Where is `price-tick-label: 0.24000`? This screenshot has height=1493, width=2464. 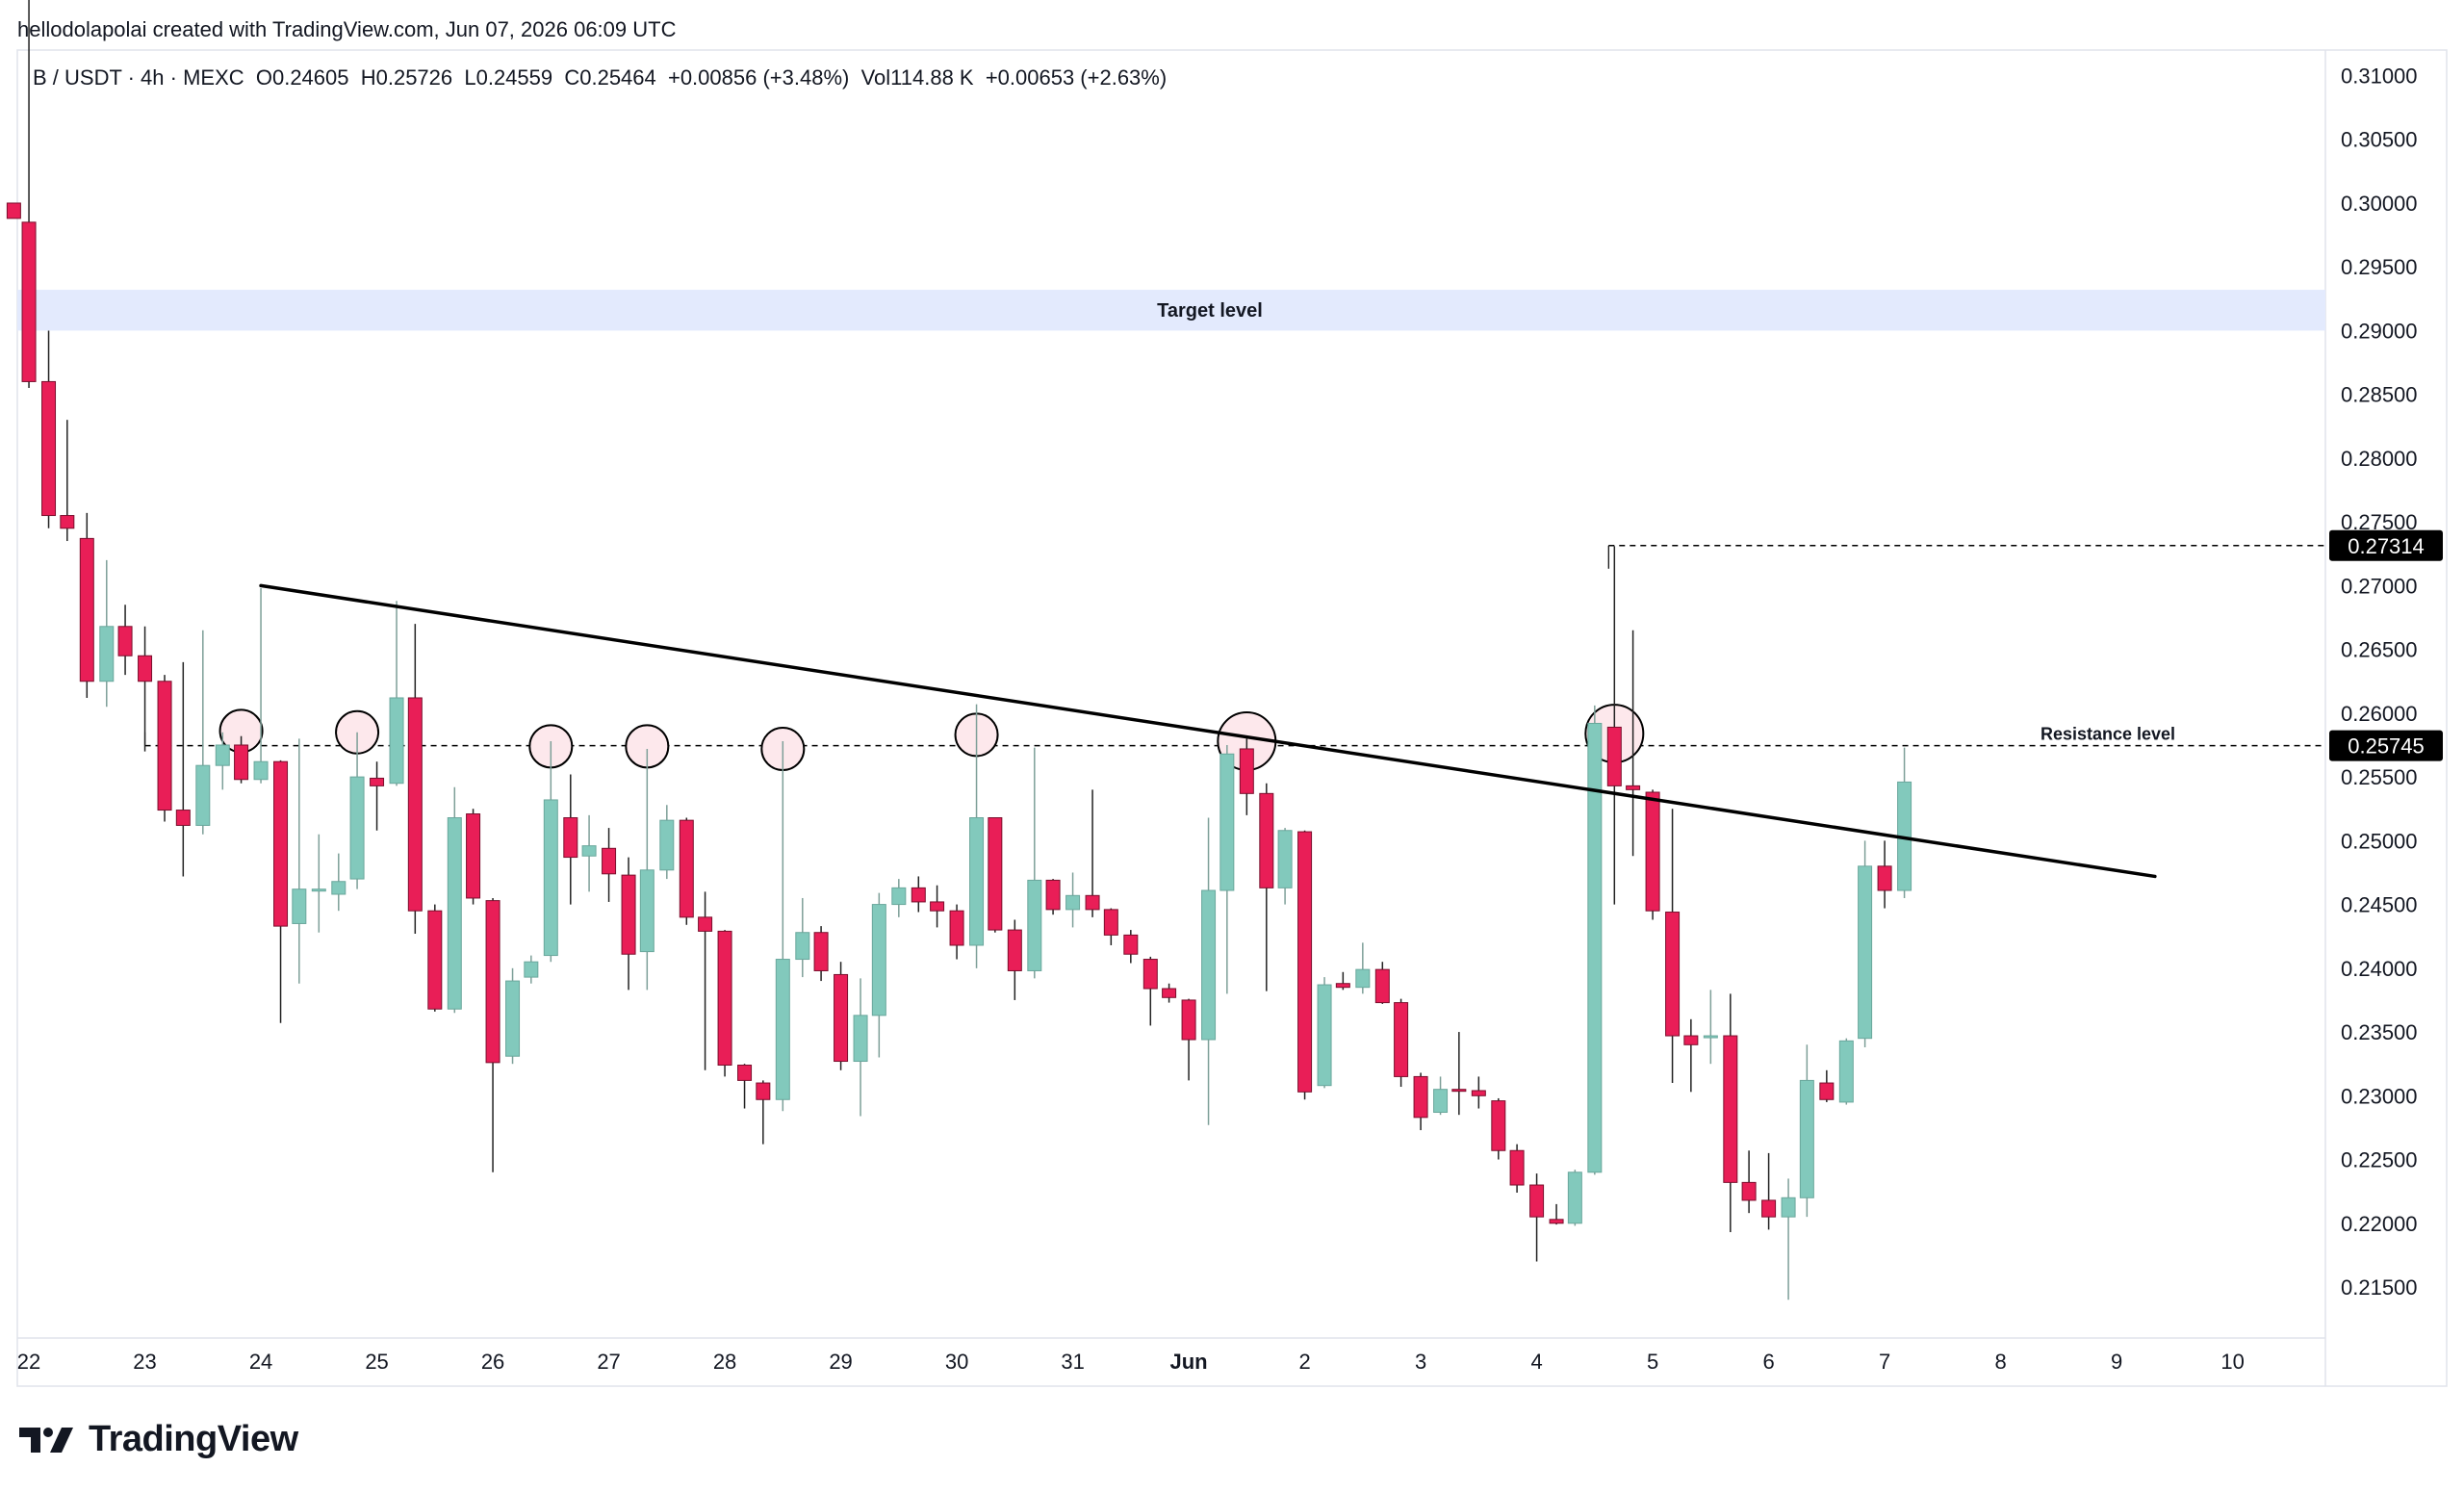 price-tick-label: 0.24000 is located at coordinates (2379, 969).